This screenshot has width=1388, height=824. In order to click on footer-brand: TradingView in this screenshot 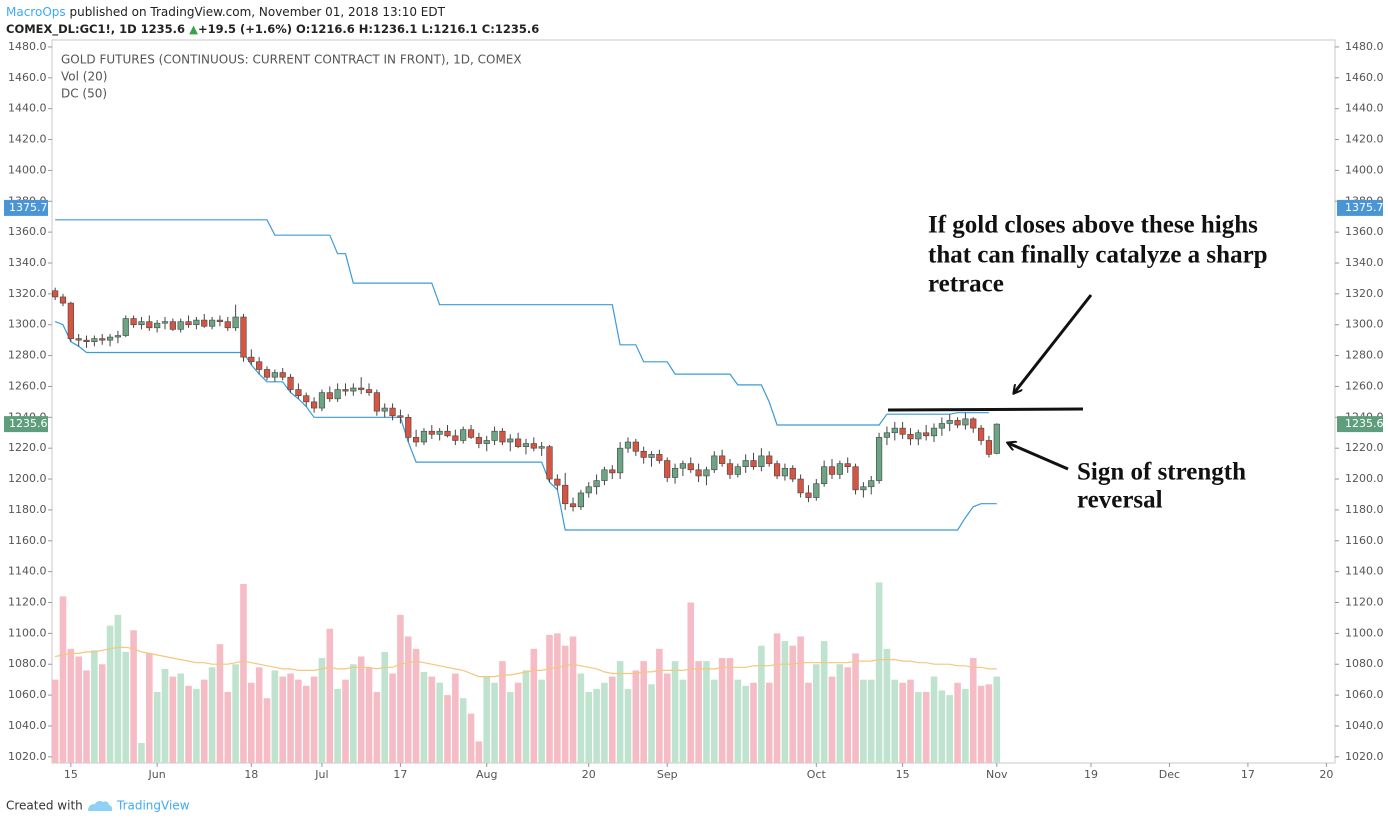, I will do `click(153, 806)`.